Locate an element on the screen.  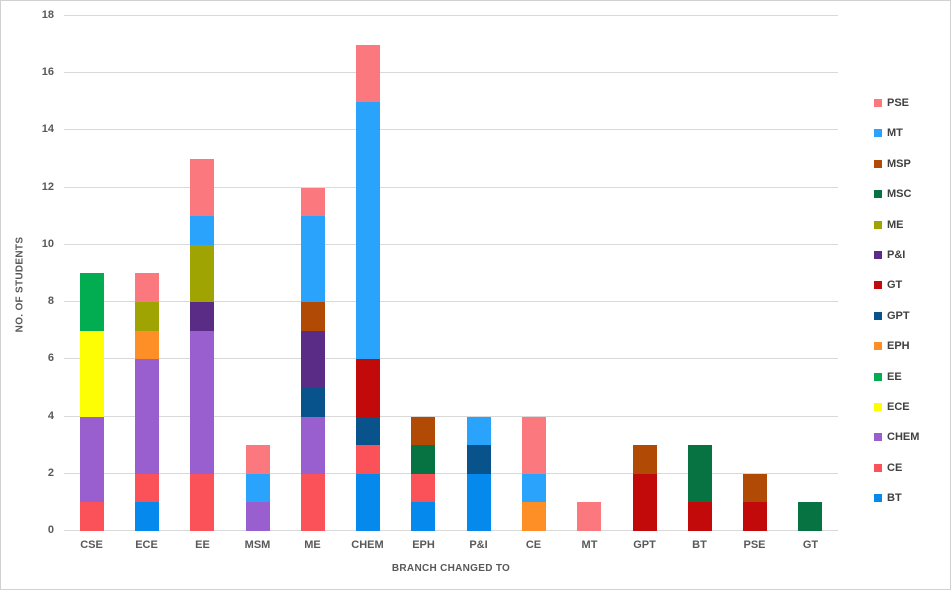
legend-item-MSC: MSC is located at coordinates (892, 194).